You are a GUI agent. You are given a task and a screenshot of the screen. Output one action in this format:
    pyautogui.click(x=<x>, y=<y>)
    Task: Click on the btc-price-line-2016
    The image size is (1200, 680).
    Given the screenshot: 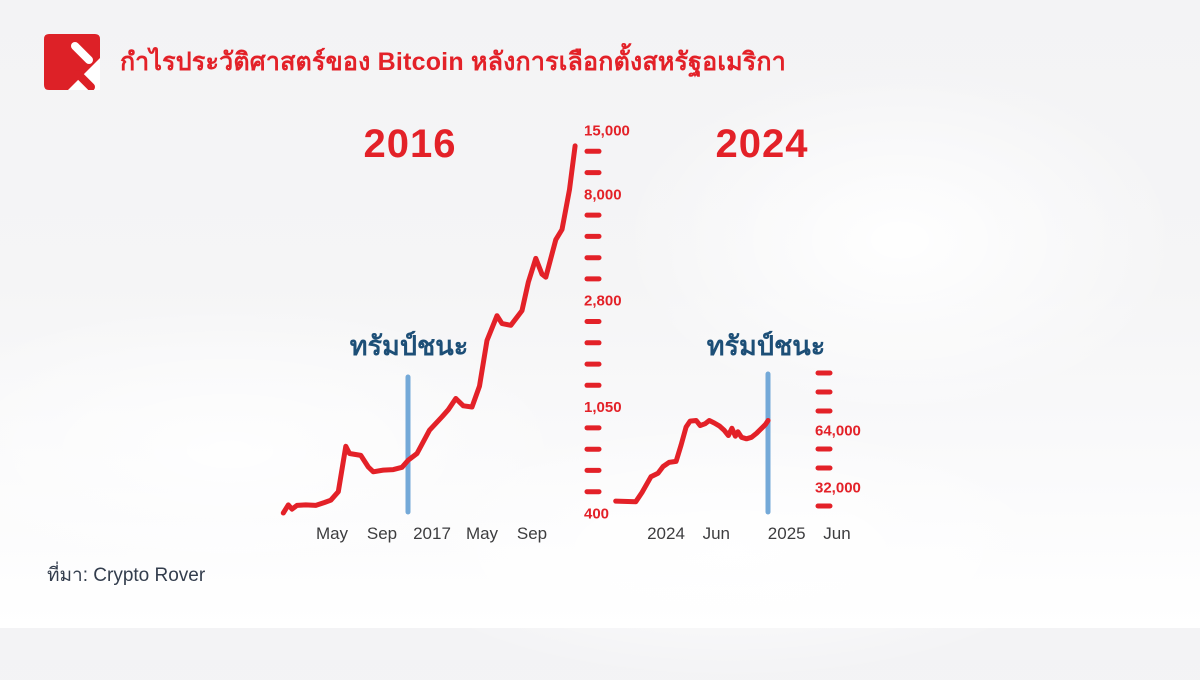 What is the action you would take?
    pyautogui.click(x=429, y=329)
    